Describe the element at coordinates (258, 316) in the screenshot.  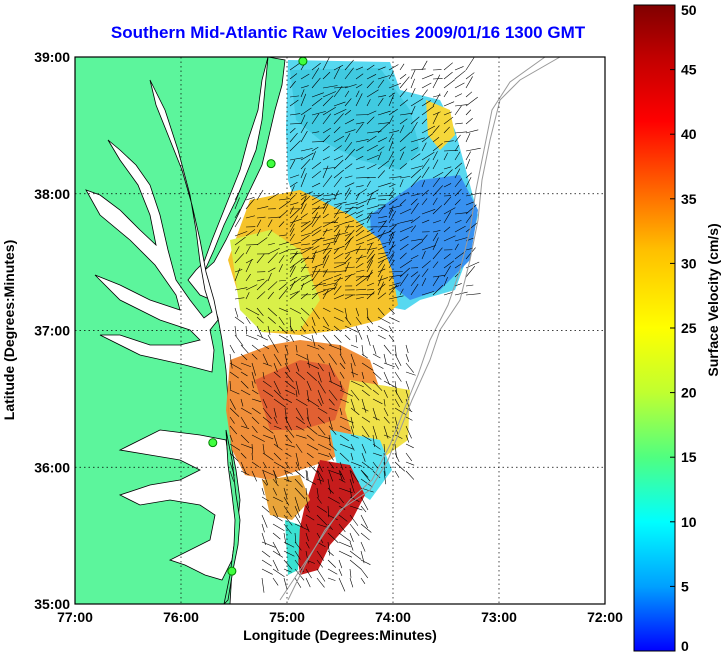
I see `station-markers` at that location.